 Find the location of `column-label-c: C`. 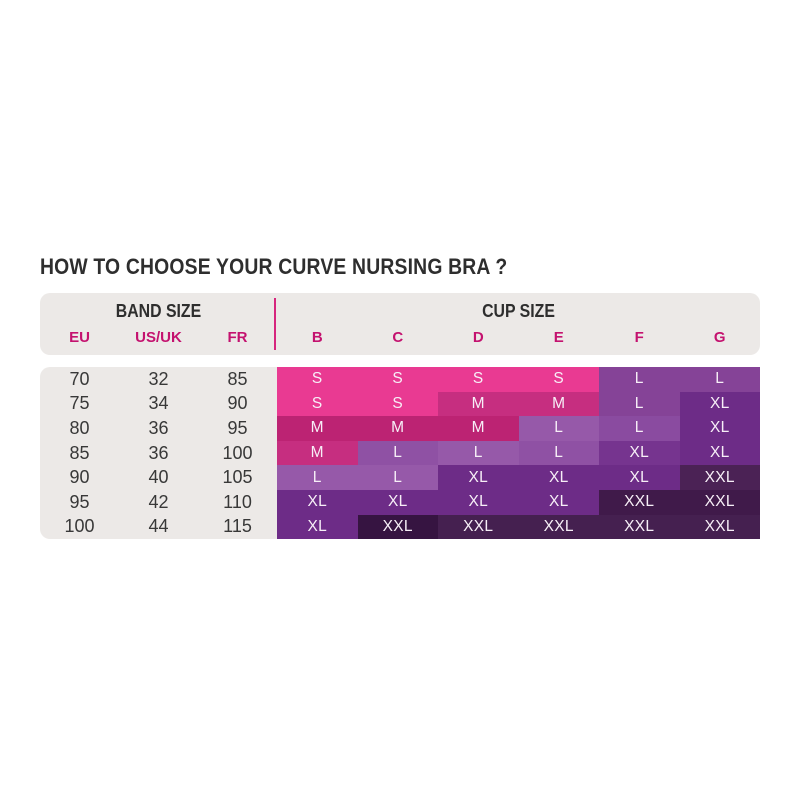

column-label-c: C is located at coordinates (398, 337).